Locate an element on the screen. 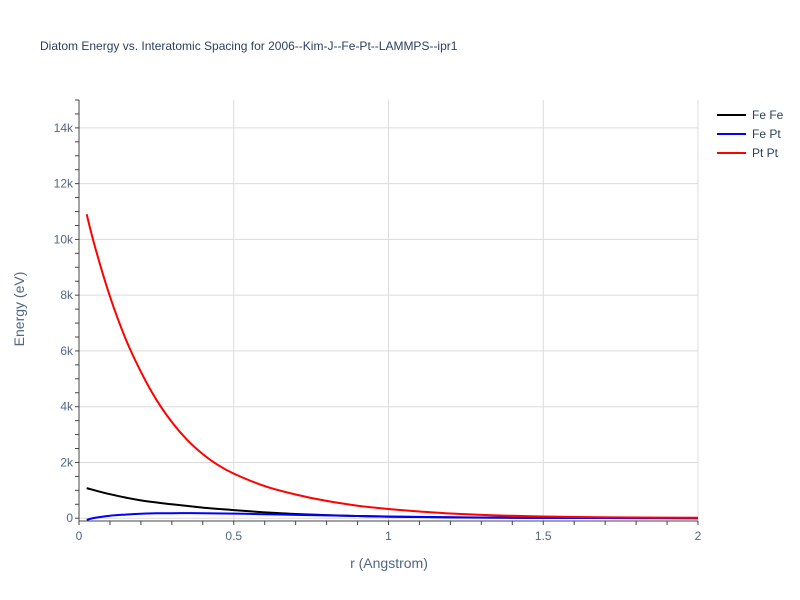 This screenshot has width=800, height=600. legend-item-fe-pt: Fe Pt is located at coordinates (749, 134).